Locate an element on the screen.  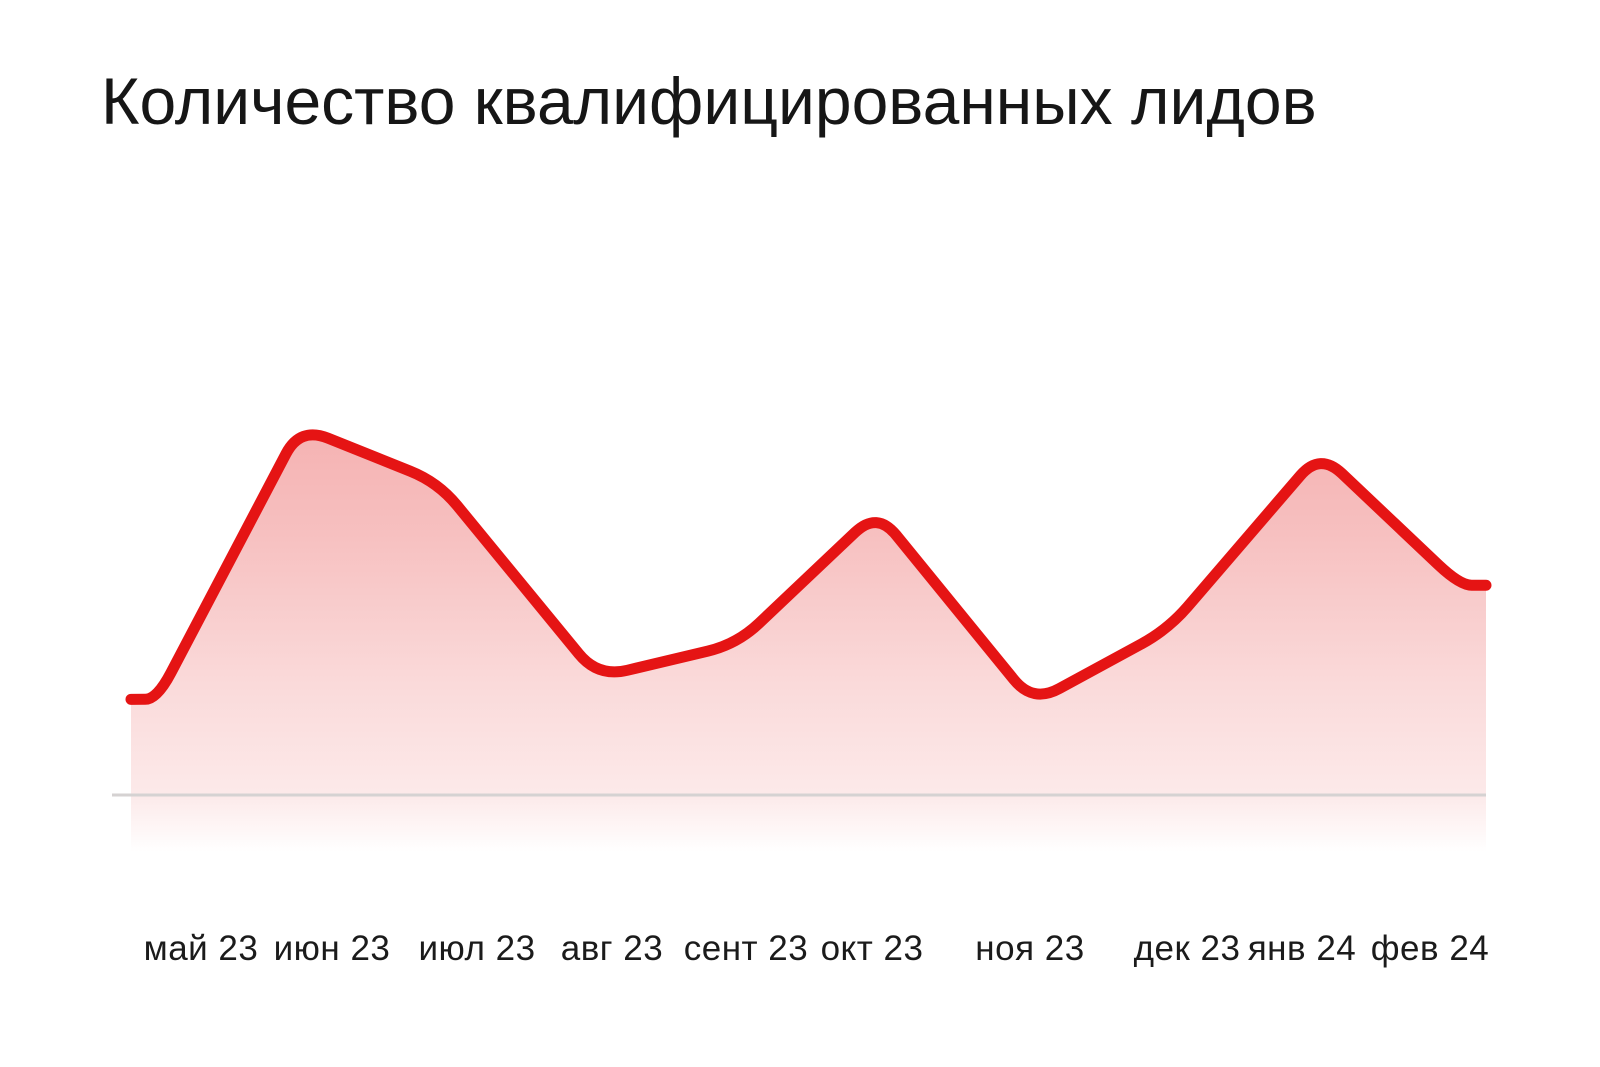
x-axis-label: сент 23 is located at coordinates (746, 948).